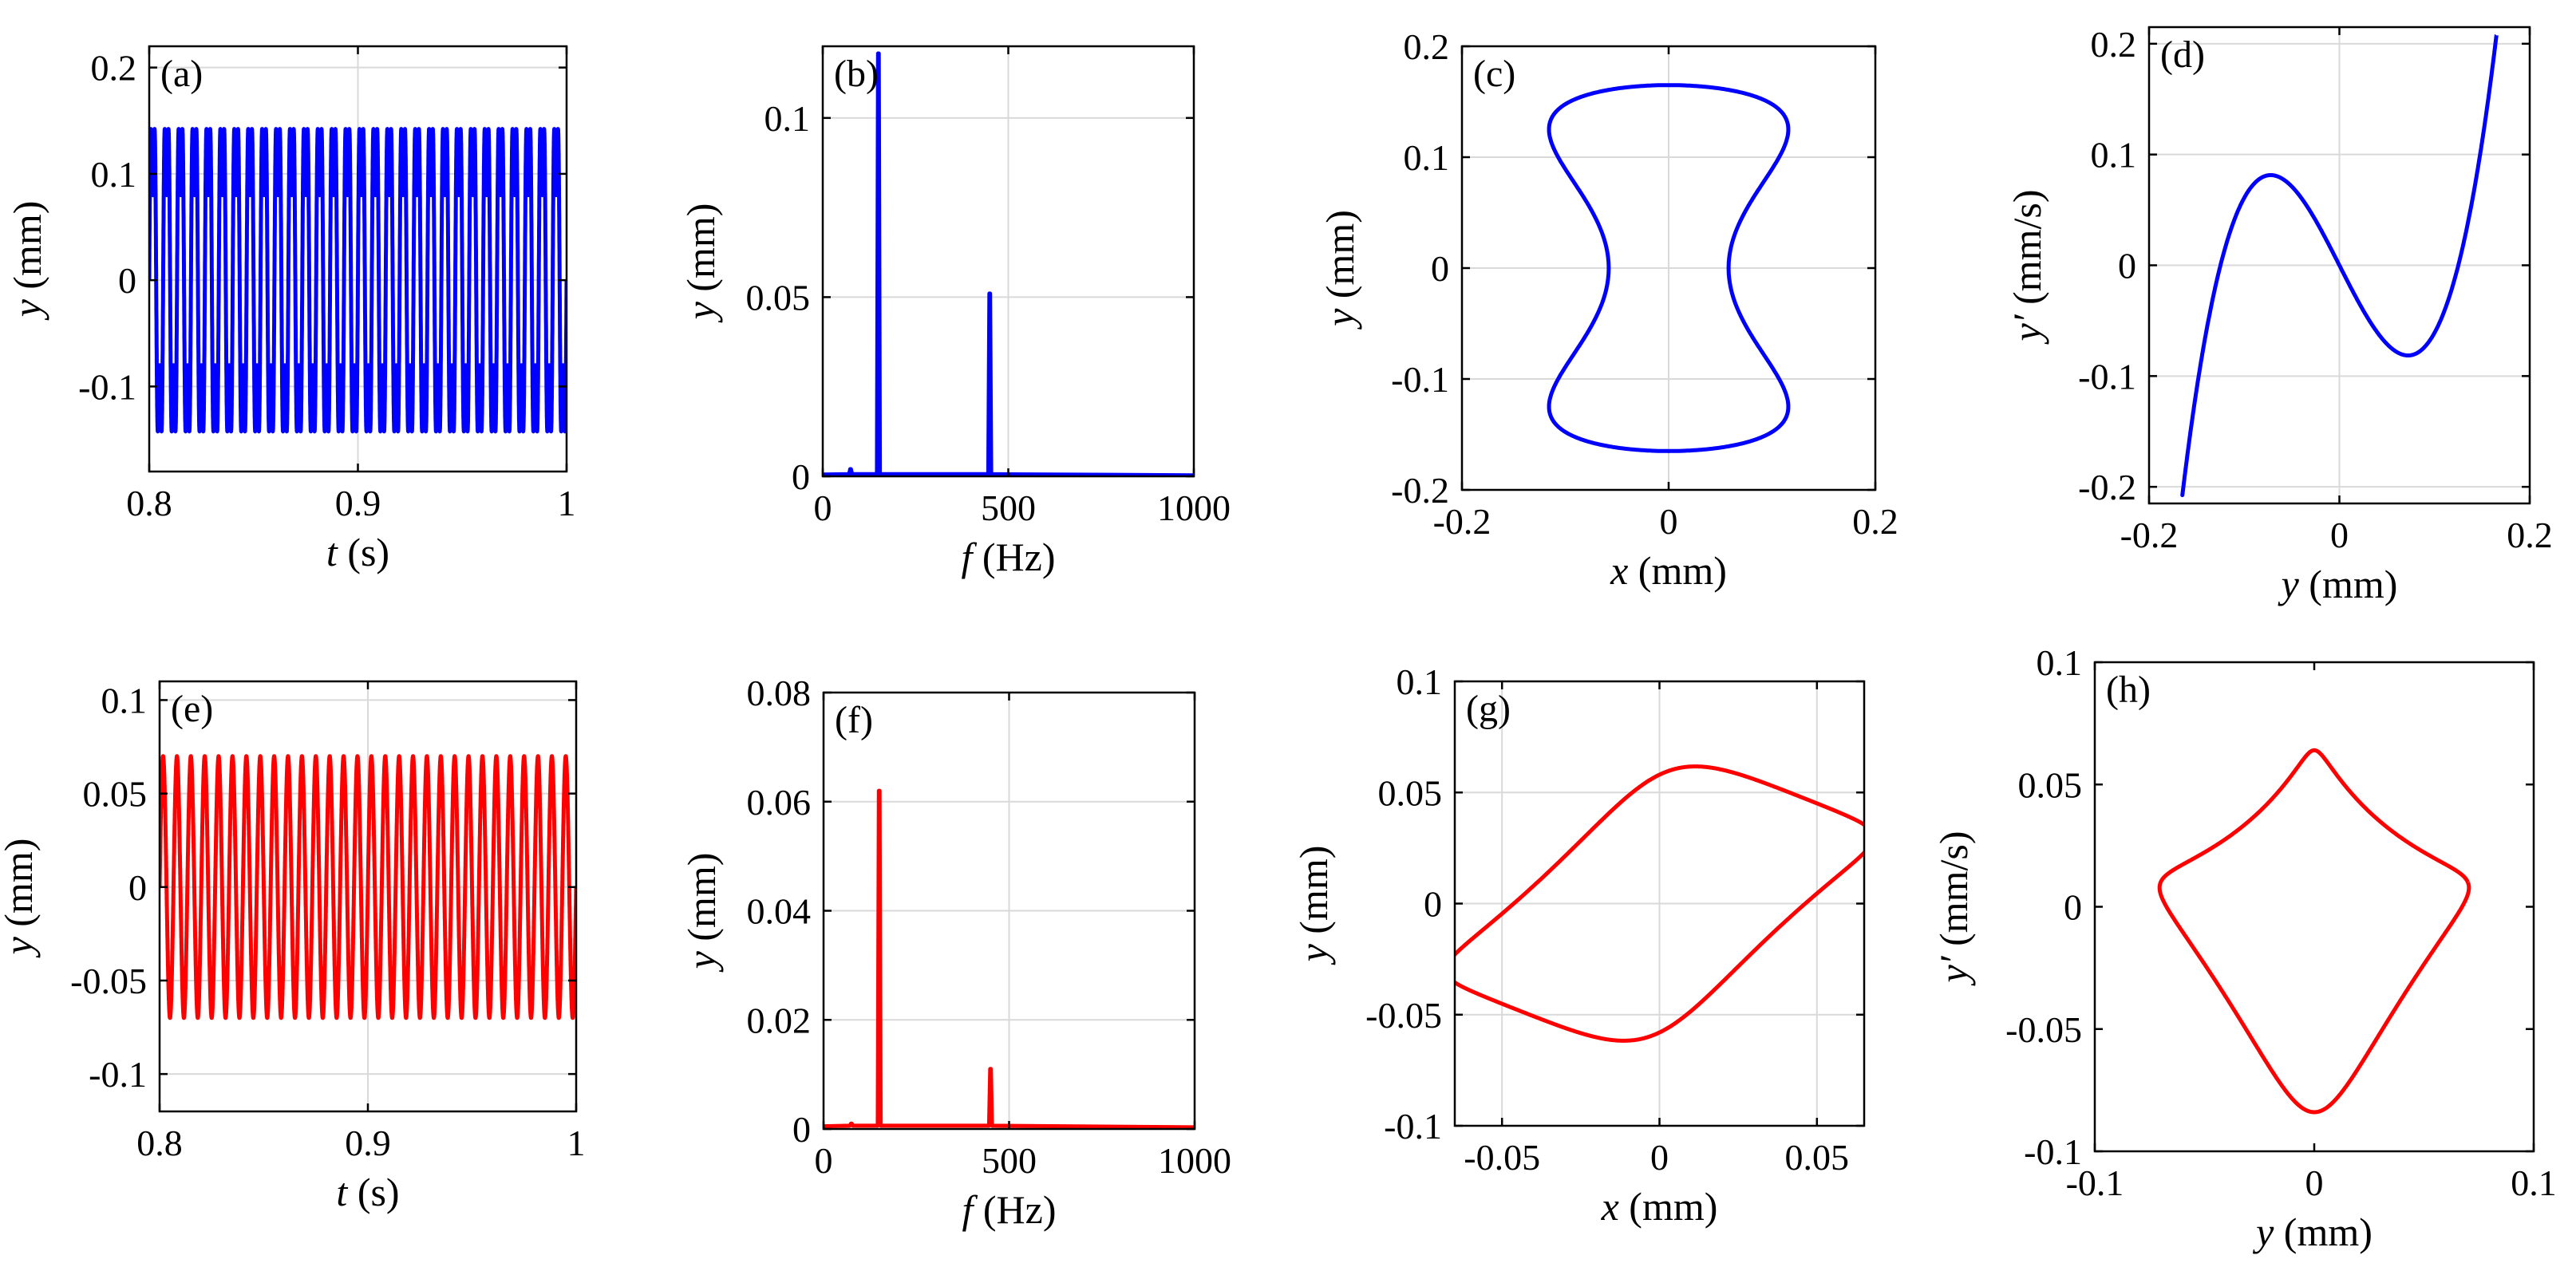 The height and width of the screenshot is (1267, 2576). Describe the element at coordinates (181, 74) in the screenshot. I see `panel-label: (a)` at that location.